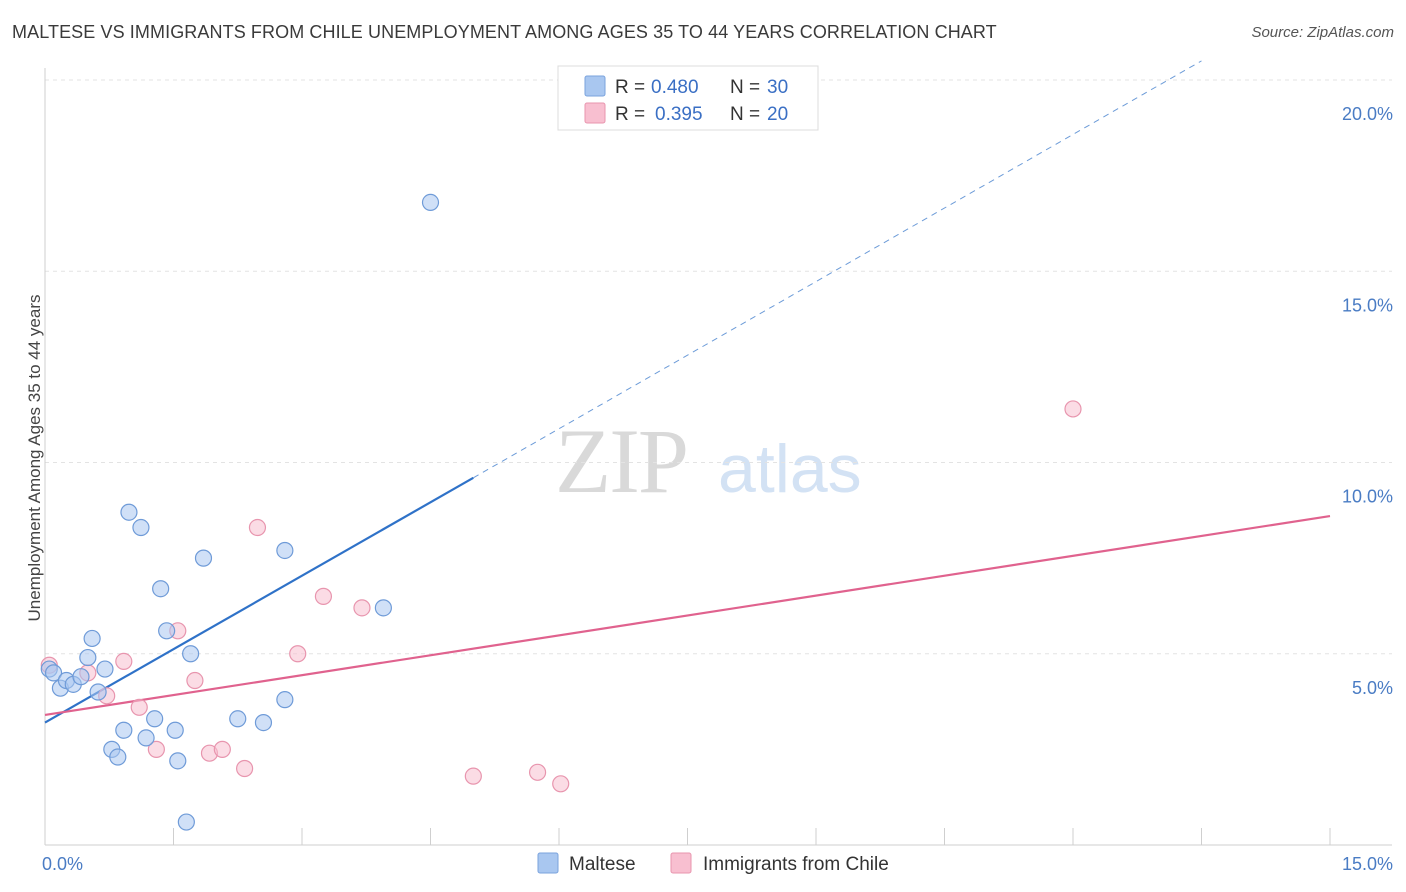 This screenshot has width=1406, height=892. What do you see at coordinates (1367, 497) in the screenshot?
I see `y-tick-label: 10.0%` at bounding box center [1367, 497].